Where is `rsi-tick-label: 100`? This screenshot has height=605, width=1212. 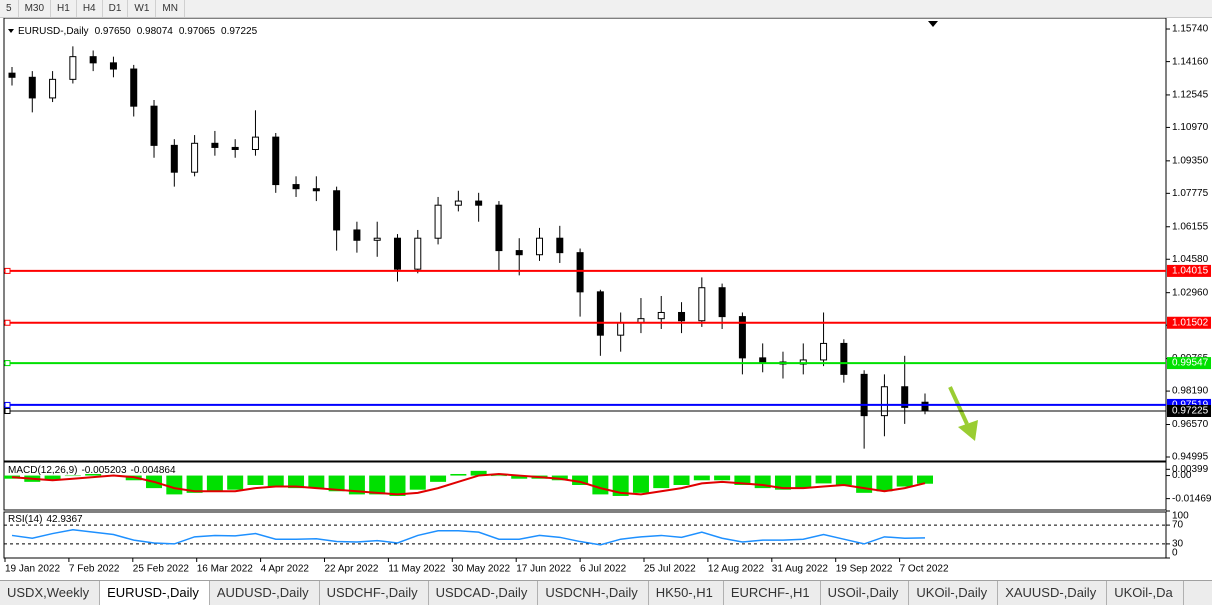
rsi-tick-label: 100 is located at coordinates (1180, 516).